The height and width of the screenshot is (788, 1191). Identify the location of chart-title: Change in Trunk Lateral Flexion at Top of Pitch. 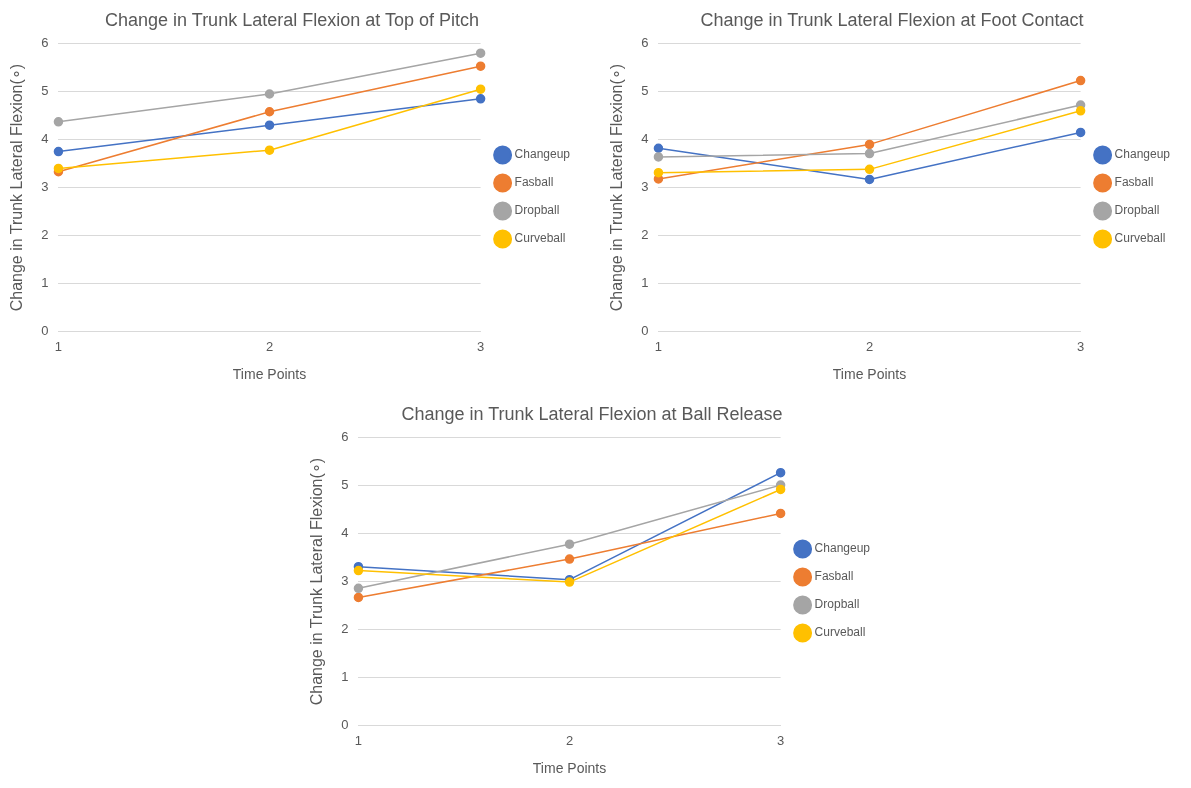
(292, 19).